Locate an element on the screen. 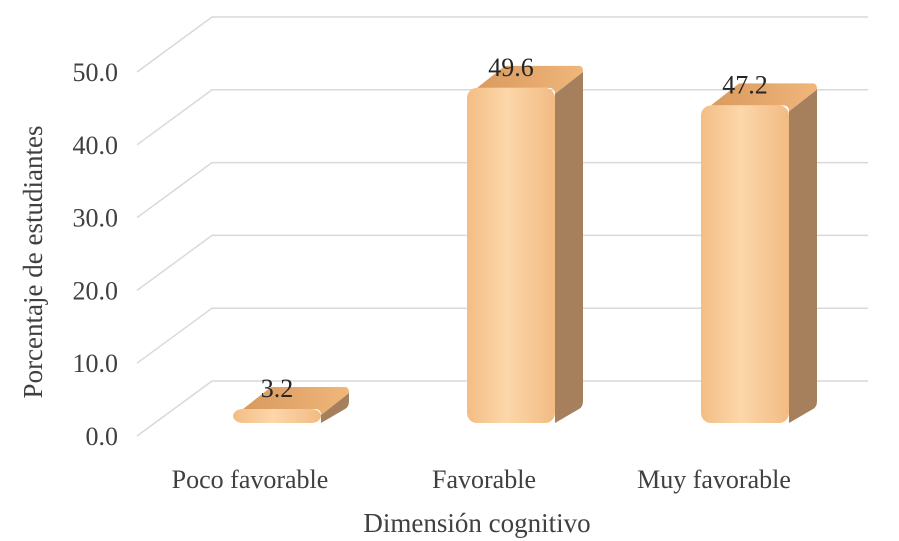 This screenshot has width=899, height=541. y-tick-label: 30.0 is located at coordinates (96, 218).